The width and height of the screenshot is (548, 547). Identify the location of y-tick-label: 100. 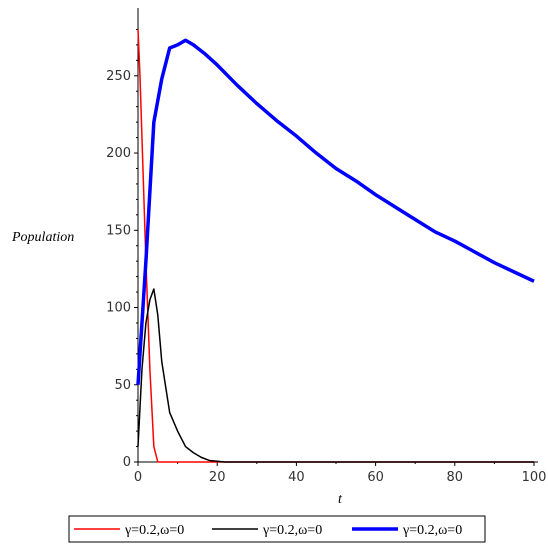
(118, 308).